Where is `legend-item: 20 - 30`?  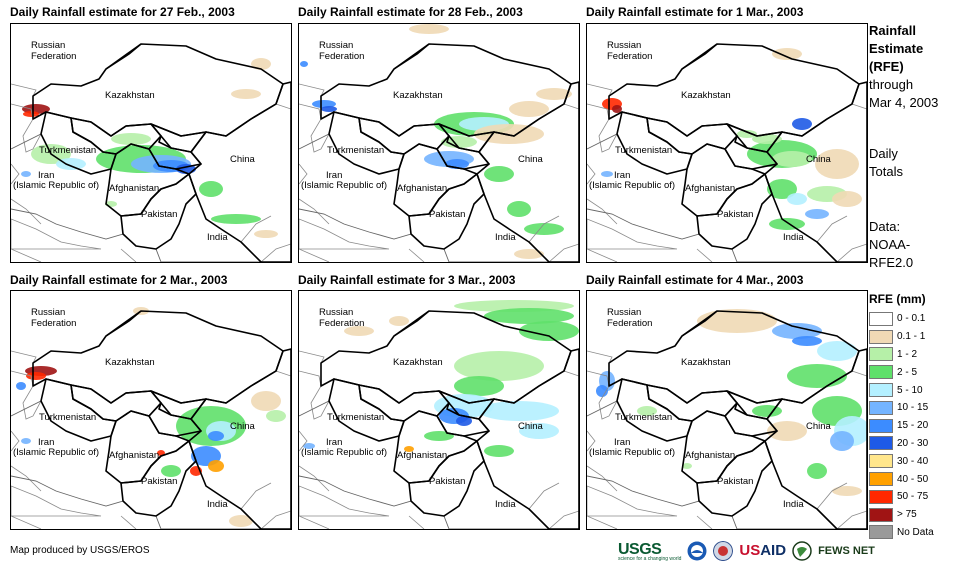 legend-item: 20 - 30 is located at coordinates (901, 444).